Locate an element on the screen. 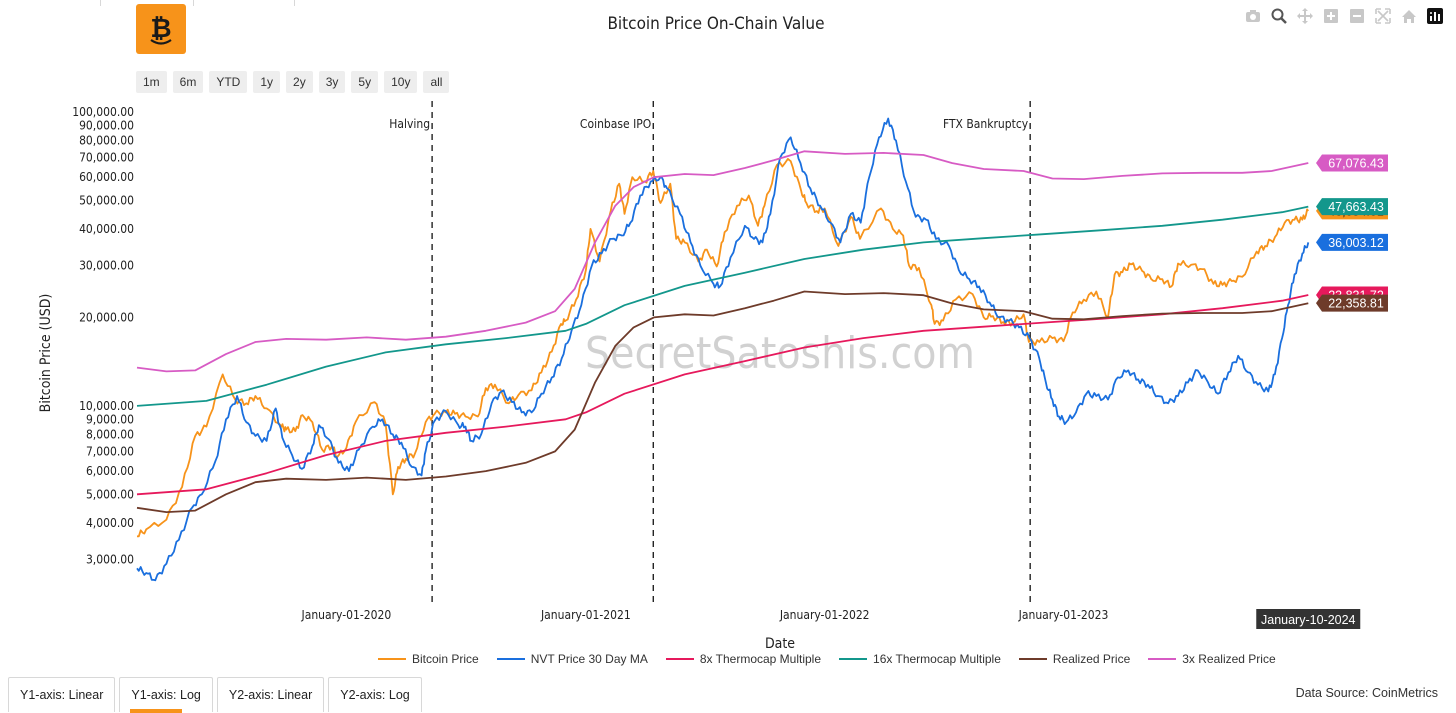 The image size is (1456, 713). y-tick-label: 3,000.00 is located at coordinates (110, 560).